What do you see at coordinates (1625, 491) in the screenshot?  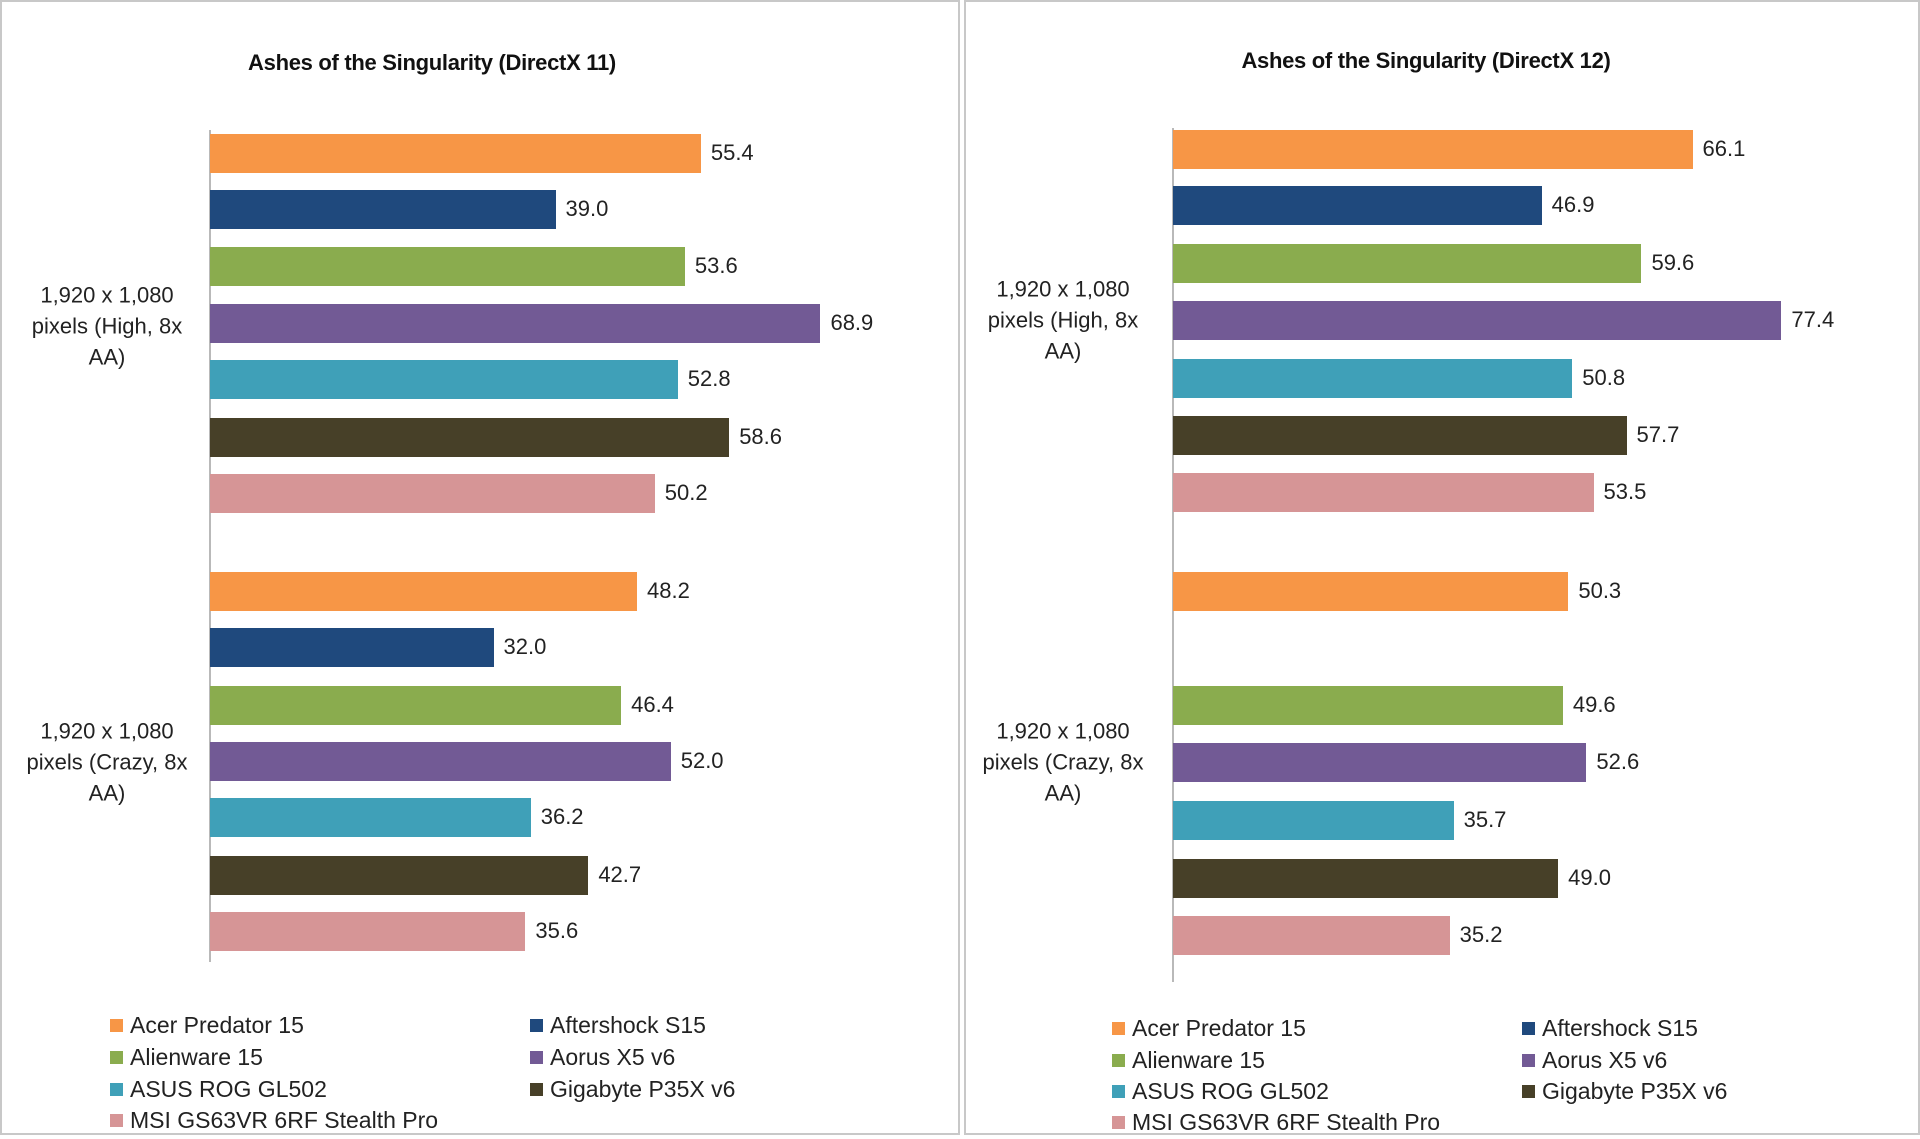 I see `data-label: 53.5` at bounding box center [1625, 491].